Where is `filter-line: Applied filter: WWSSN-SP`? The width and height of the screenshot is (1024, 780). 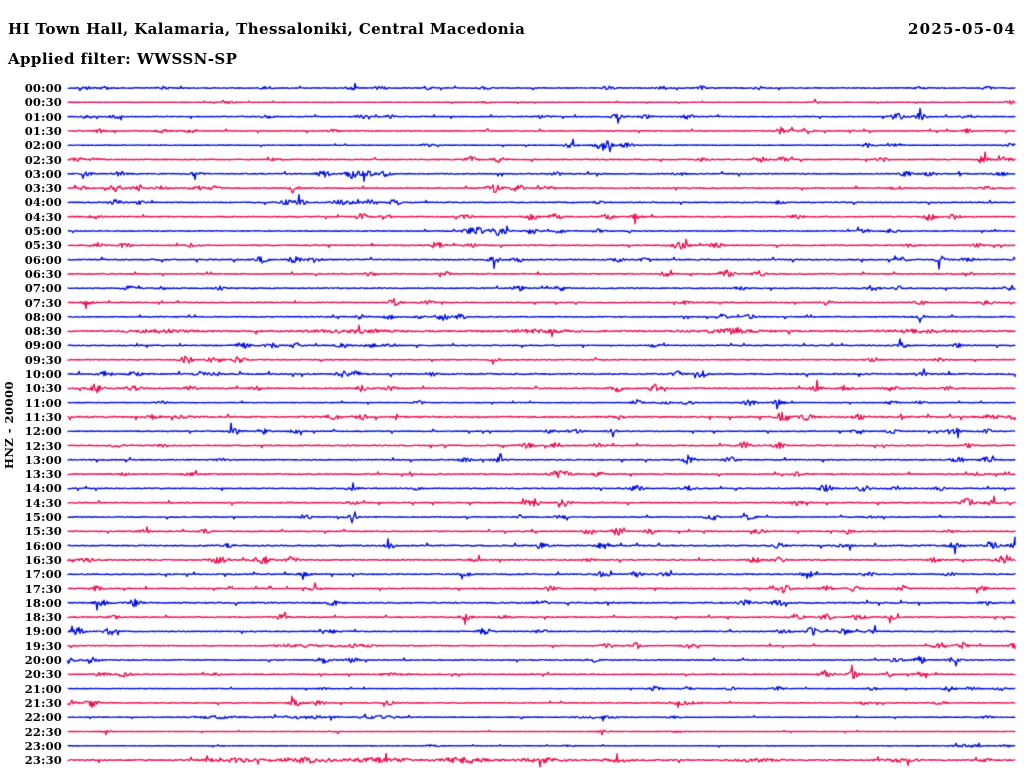
filter-line: Applied filter: WWSSN-SP is located at coordinates (122, 59).